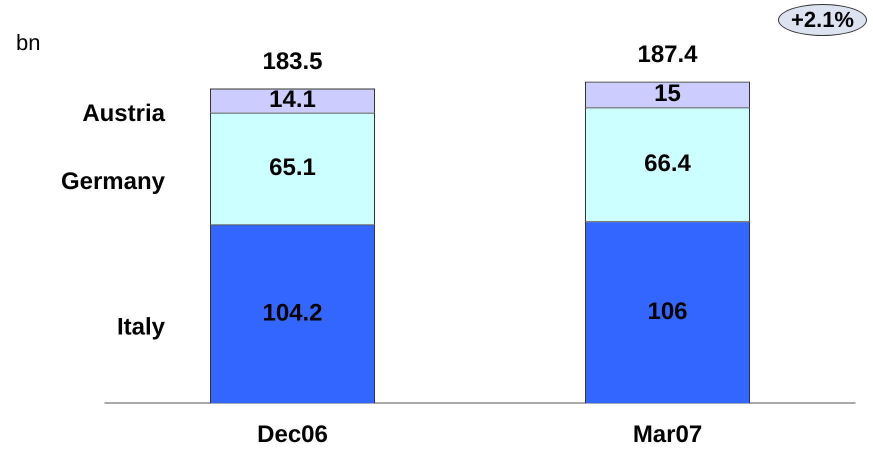  What do you see at coordinates (668, 163) in the screenshot?
I see `data-label: 66.4` at bounding box center [668, 163].